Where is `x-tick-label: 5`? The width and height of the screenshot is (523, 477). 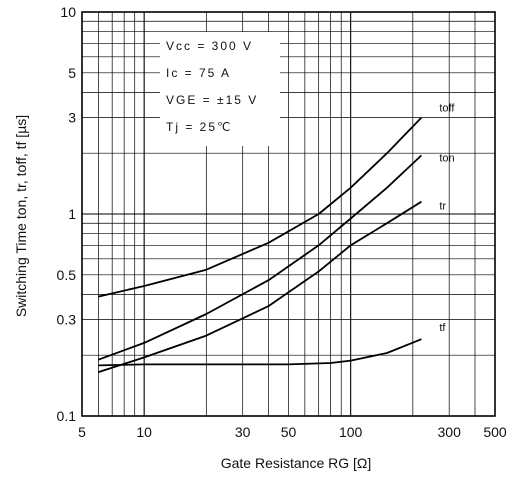 x-tick-label: 5 is located at coordinates (82, 432).